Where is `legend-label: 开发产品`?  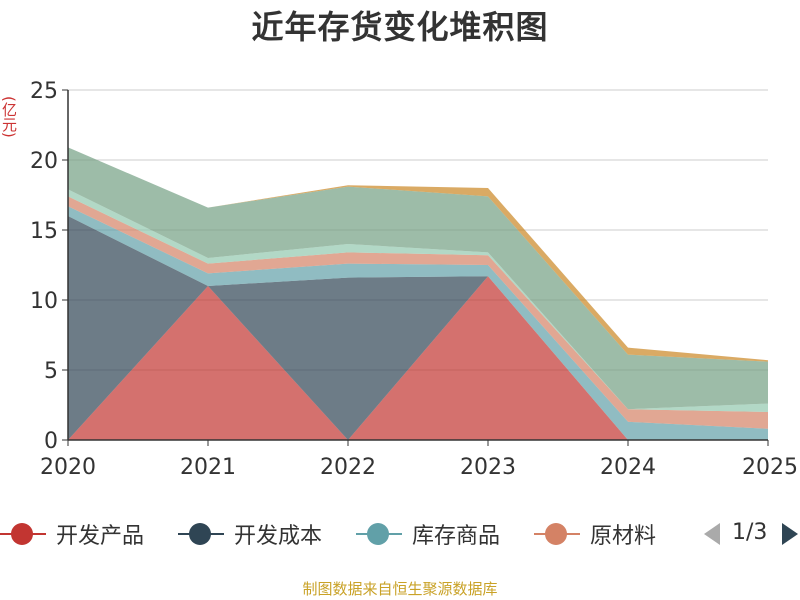
legend-label: 开发产品 is located at coordinates (100, 536).